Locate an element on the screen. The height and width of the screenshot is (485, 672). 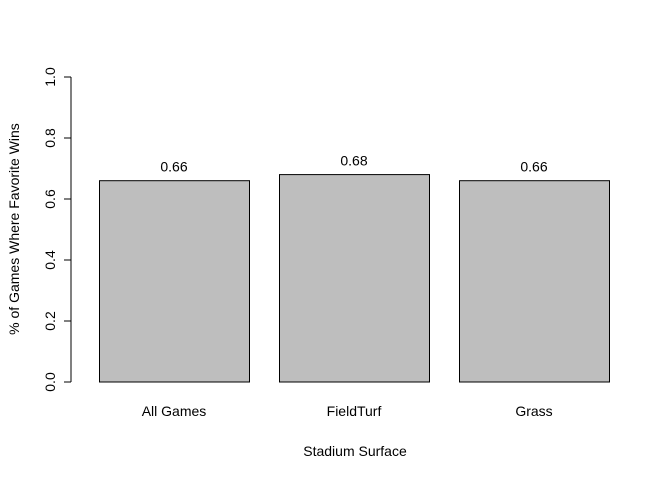
x-tick-labels-group: All Games FieldTurf Grass is located at coordinates (347, 411).